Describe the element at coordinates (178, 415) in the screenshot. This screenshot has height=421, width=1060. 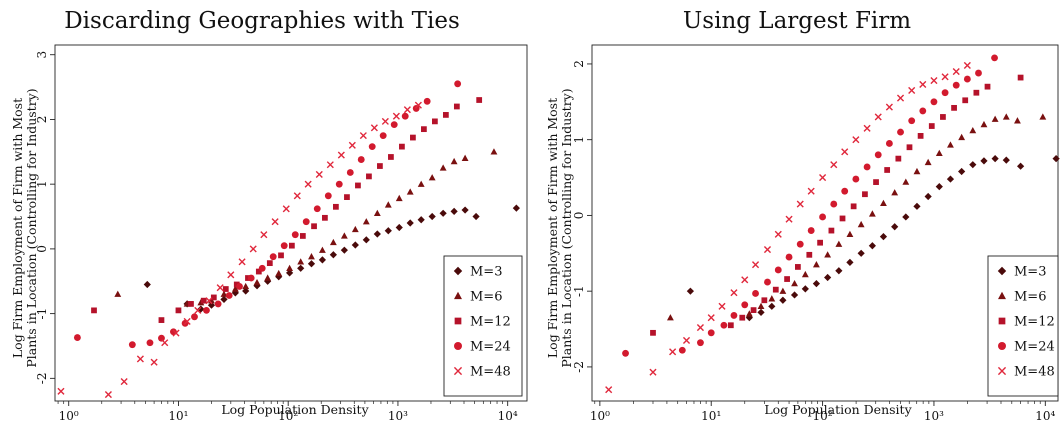
I see `x-tick-label: 10¹` at that location.